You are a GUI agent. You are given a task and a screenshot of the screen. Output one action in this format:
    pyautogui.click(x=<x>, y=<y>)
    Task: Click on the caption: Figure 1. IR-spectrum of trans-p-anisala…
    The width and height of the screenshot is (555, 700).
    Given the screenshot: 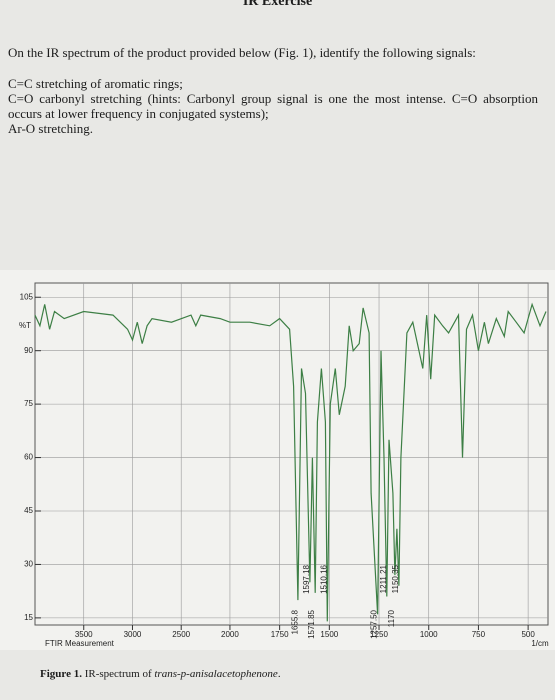 What is the action you would take?
    pyautogui.click(x=160, y=674)
    